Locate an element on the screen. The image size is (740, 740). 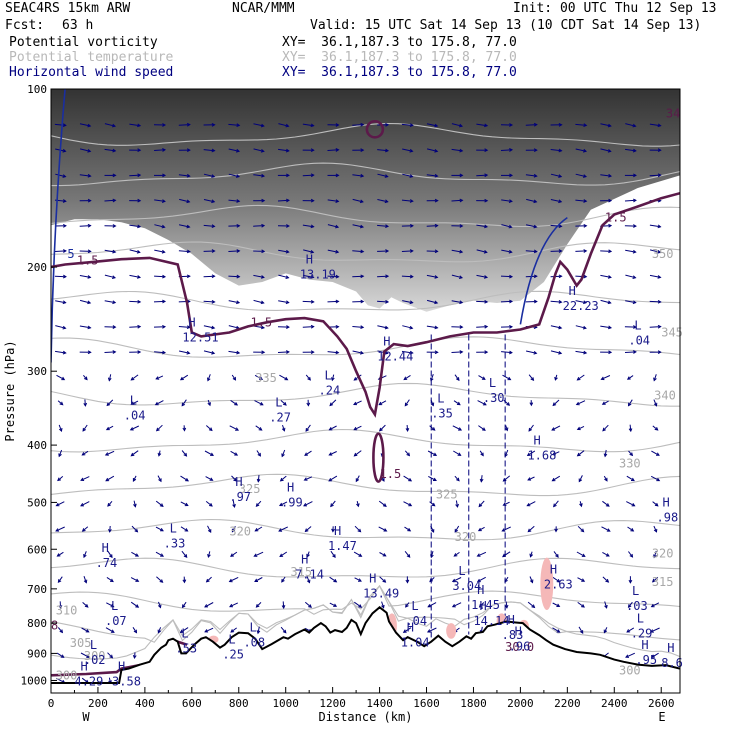
y-axis-label: Pressure (hPa) is located at coordinates (10, 390).